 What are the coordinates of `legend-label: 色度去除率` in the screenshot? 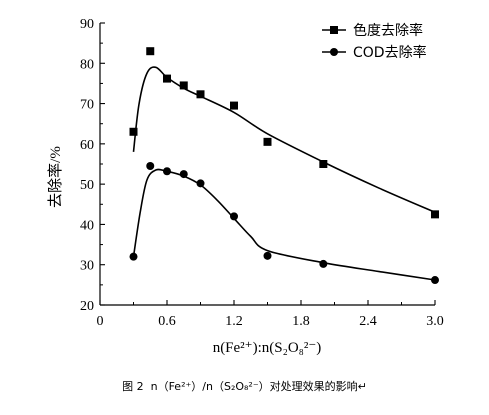 It's located at (388, 30).